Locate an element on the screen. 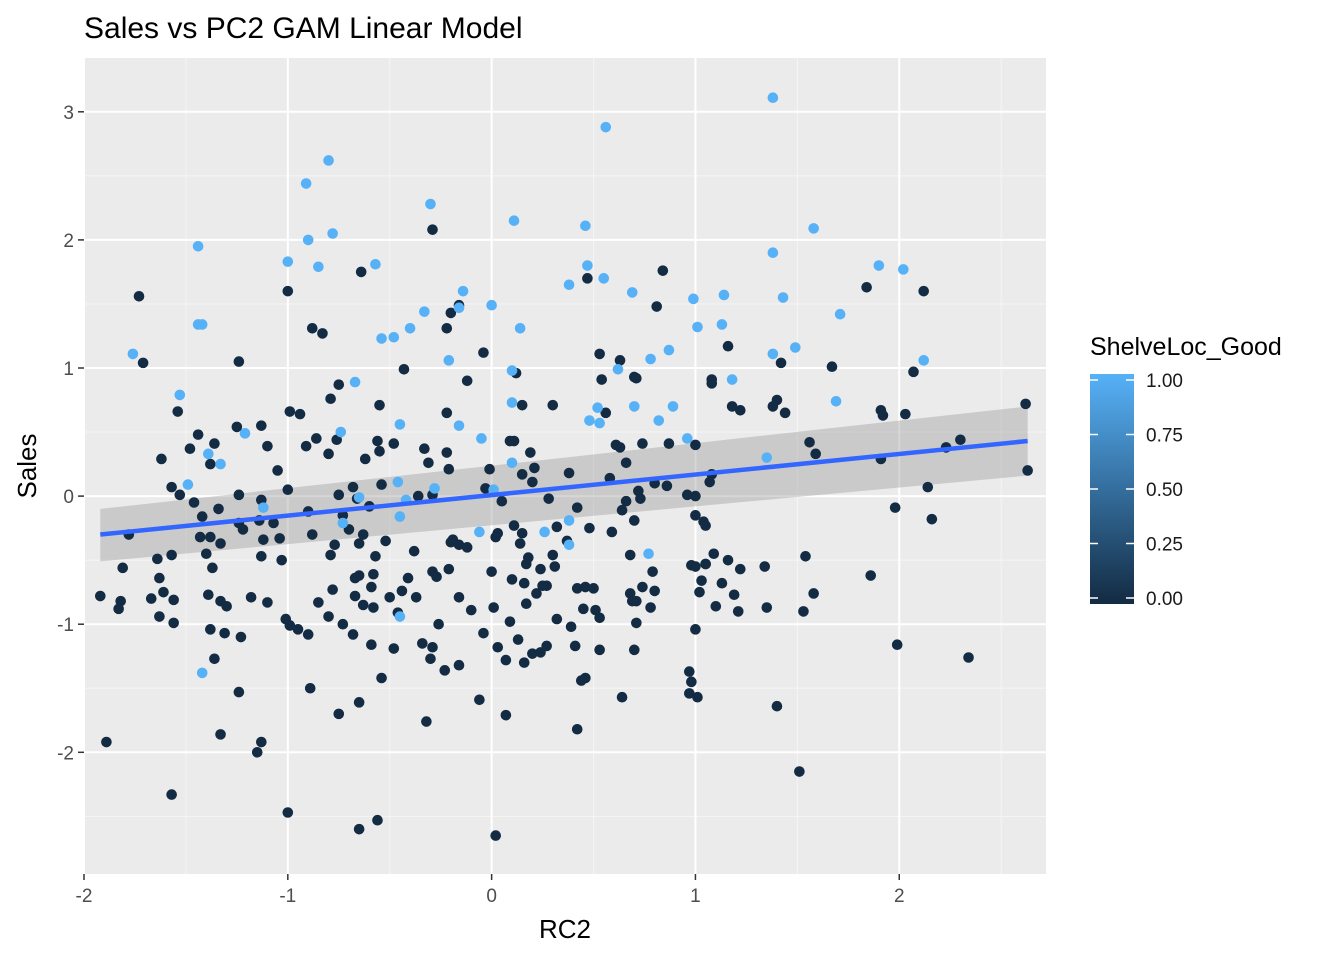 The height and width of the screenshot is (960, 1344). legend-label: 0.00 is located at coordinates (1164, 599).